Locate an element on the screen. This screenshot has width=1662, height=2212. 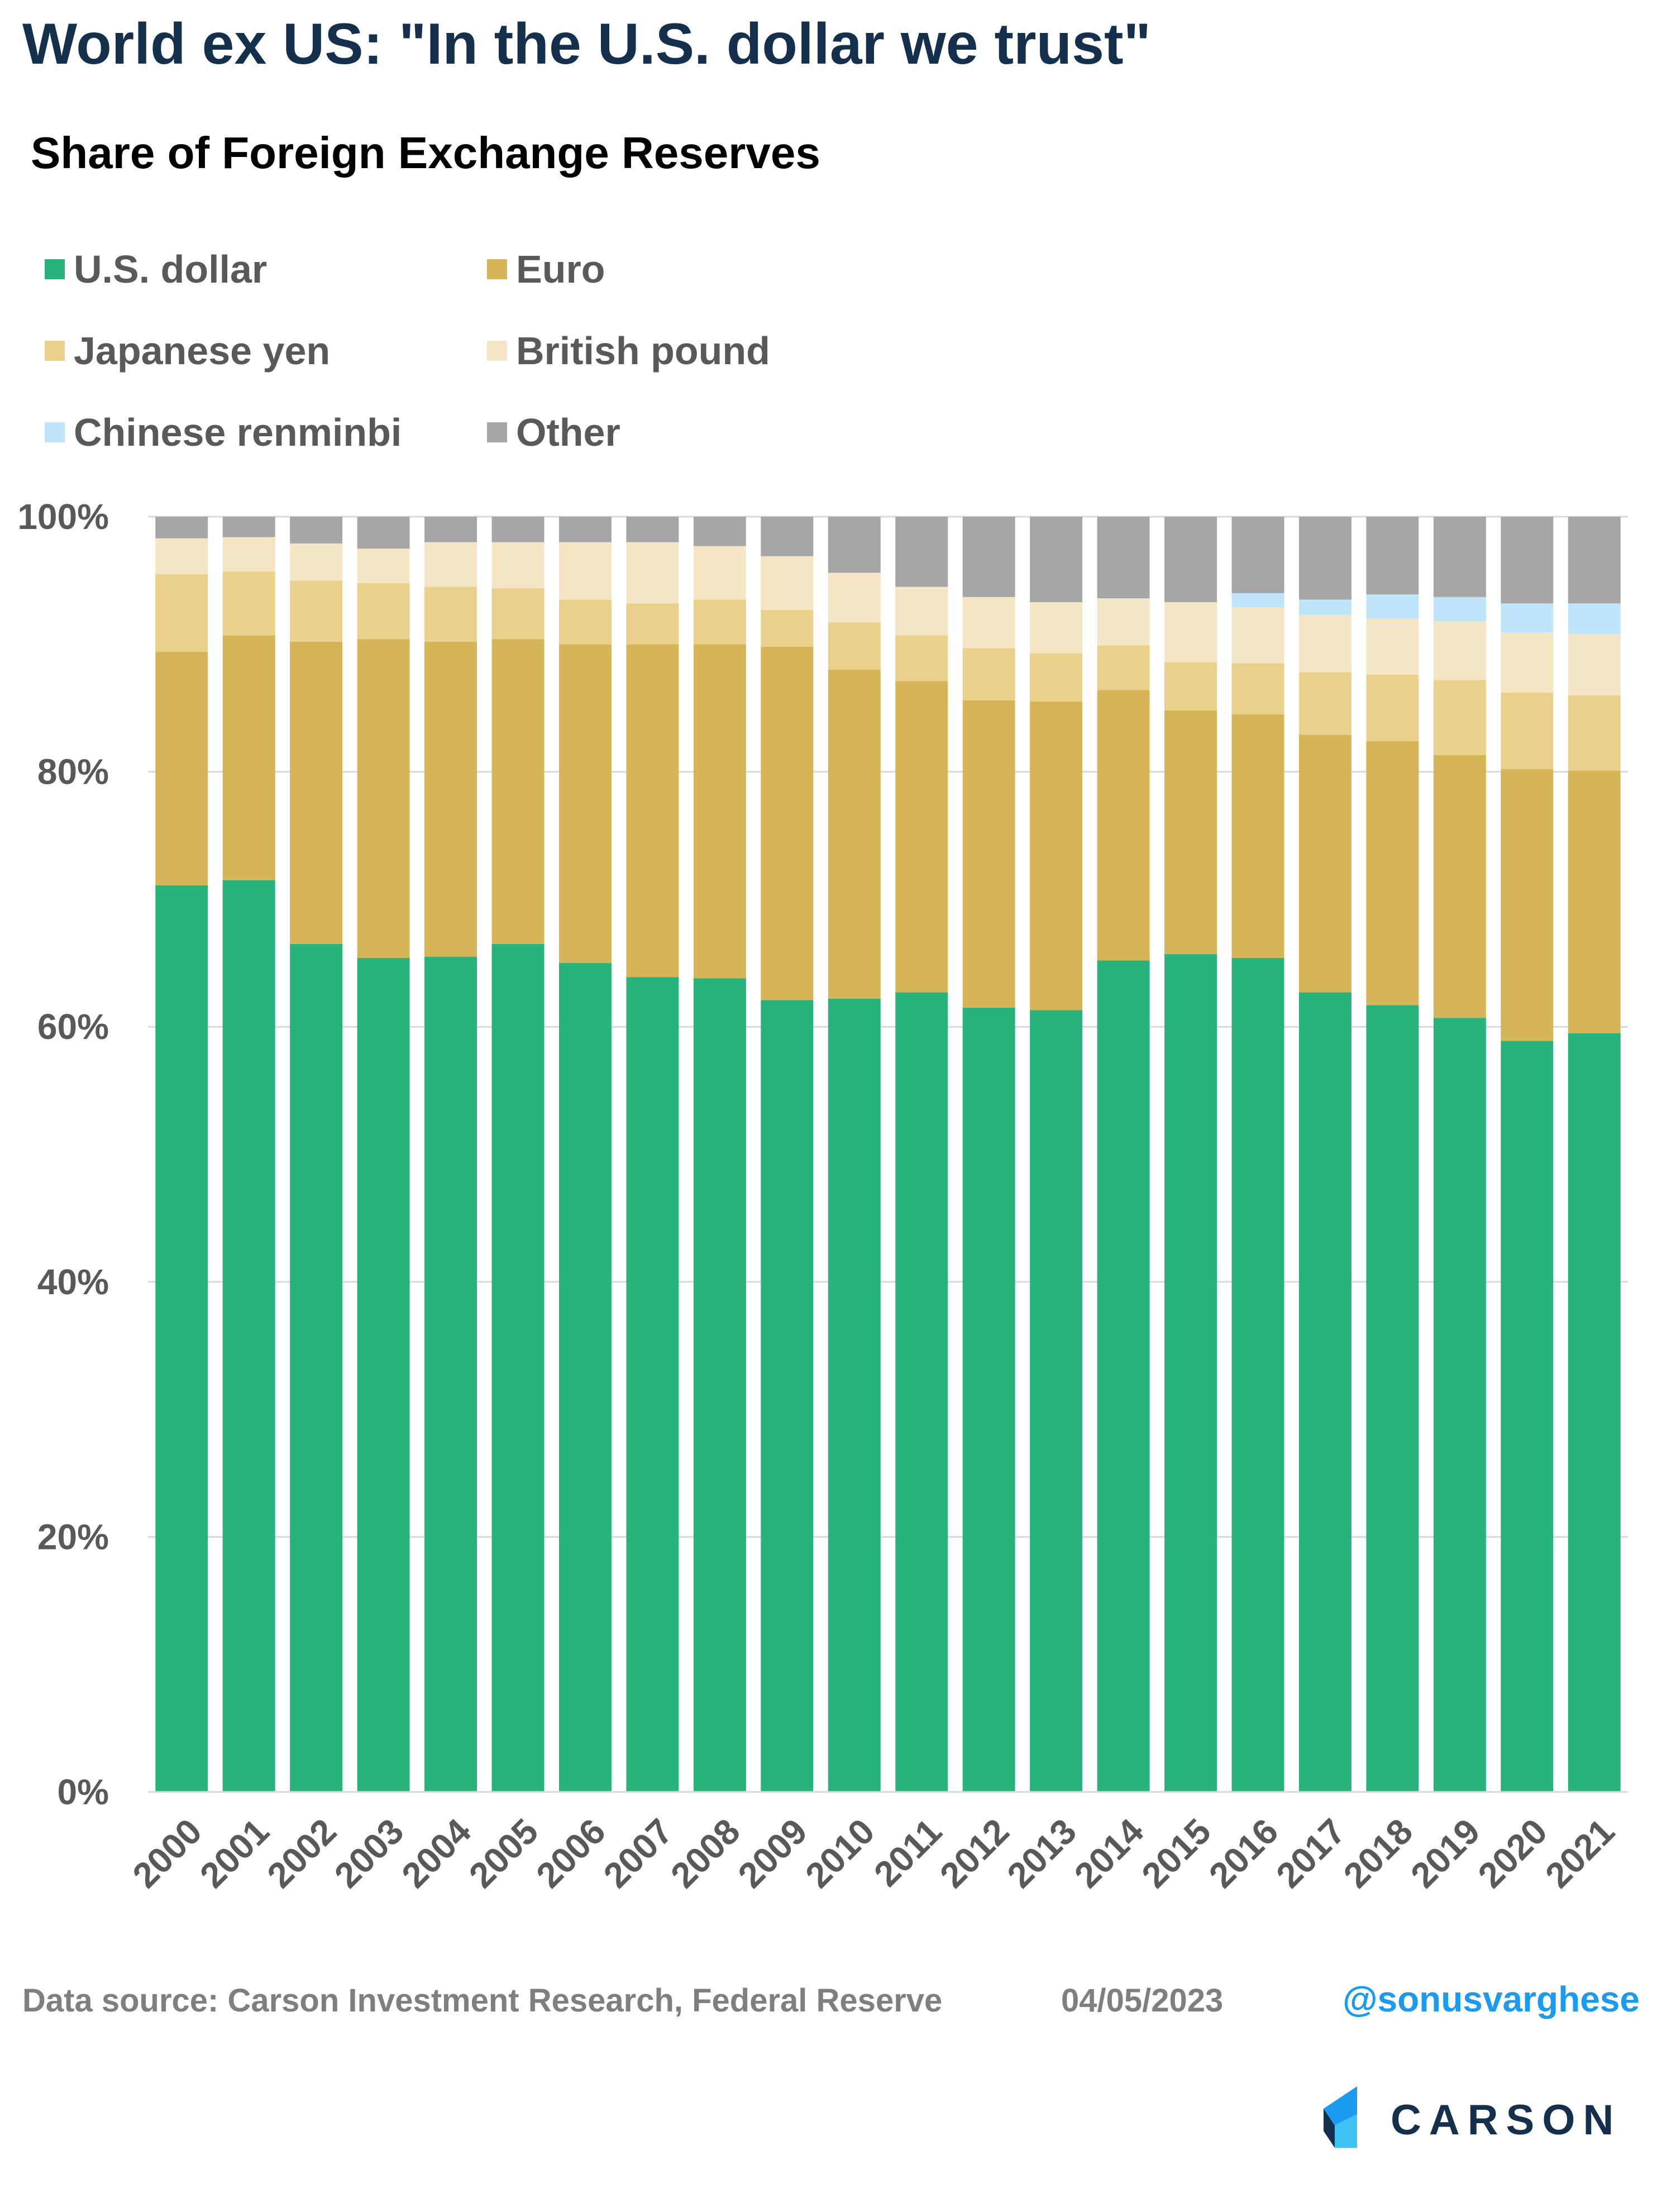
x-tick-label: 2019 is located at coordinates (1445, 1854).